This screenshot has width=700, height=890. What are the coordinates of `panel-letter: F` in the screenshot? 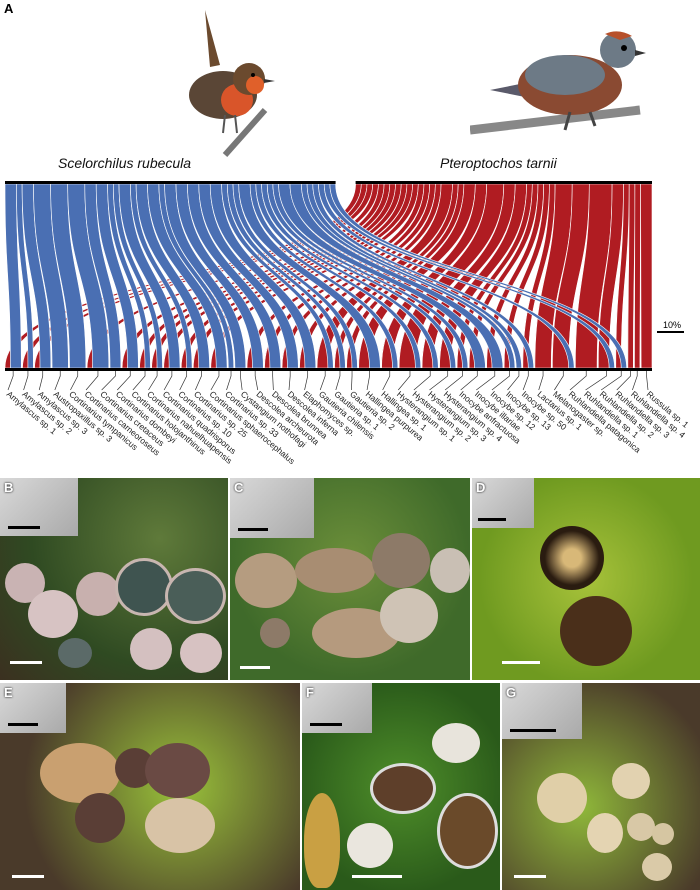 It's located at (310, 692).